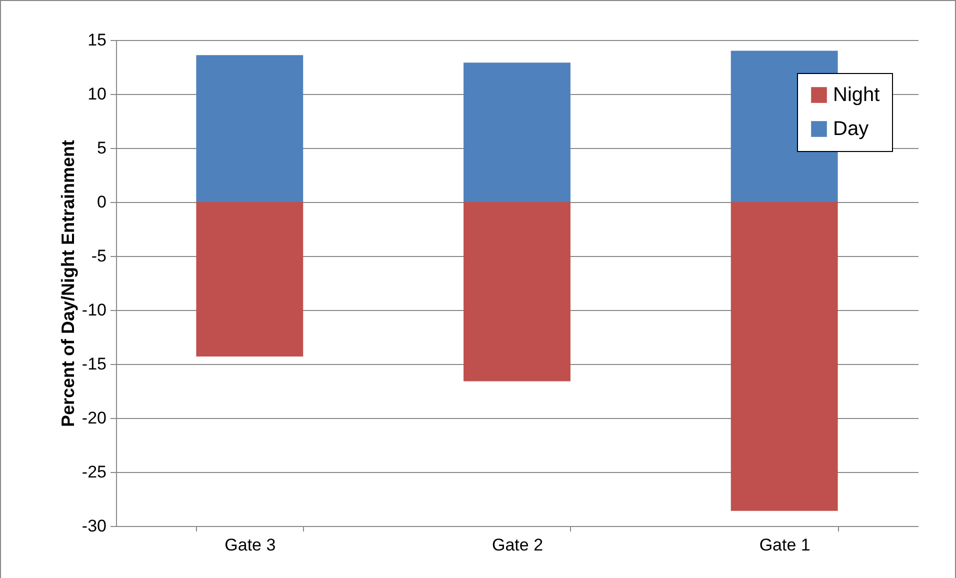 The height and width of the screenshot is (578, 956). Describe the element at coordinates (68, 284) in the screenshot. I see `y-axis-title: Percent of Day/Night Entrainment` at that location.